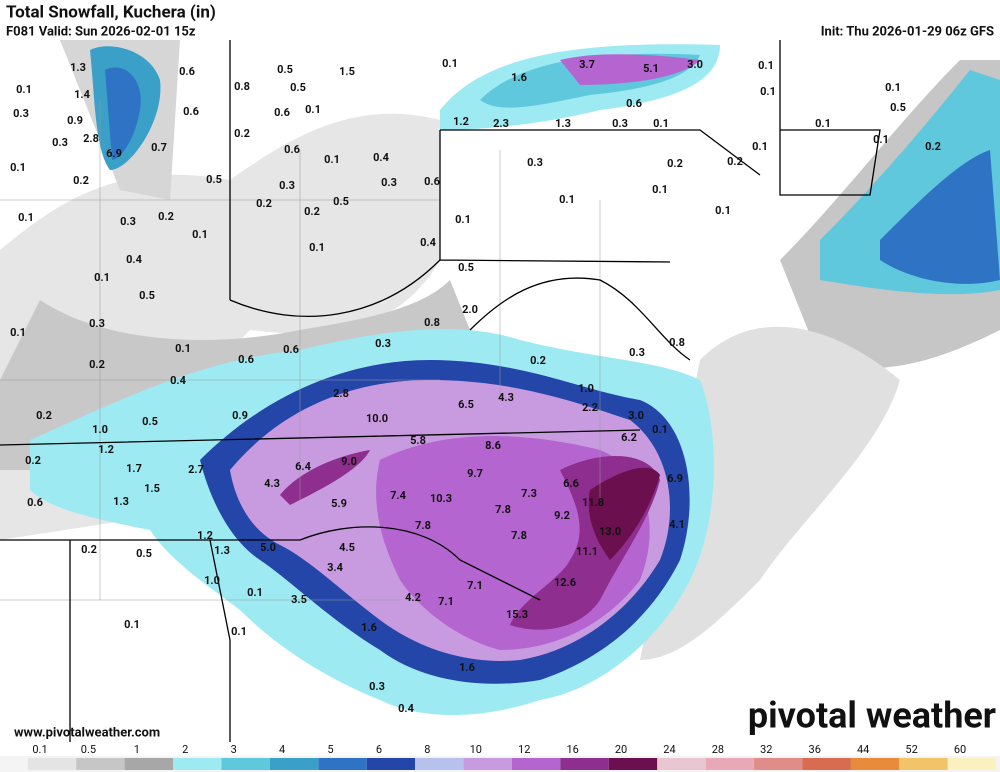 The image size is (1000, 772). Describe the element at coordinates (590, 407) in the screenshot. I see `snowfall-label: 2.2` at that location.